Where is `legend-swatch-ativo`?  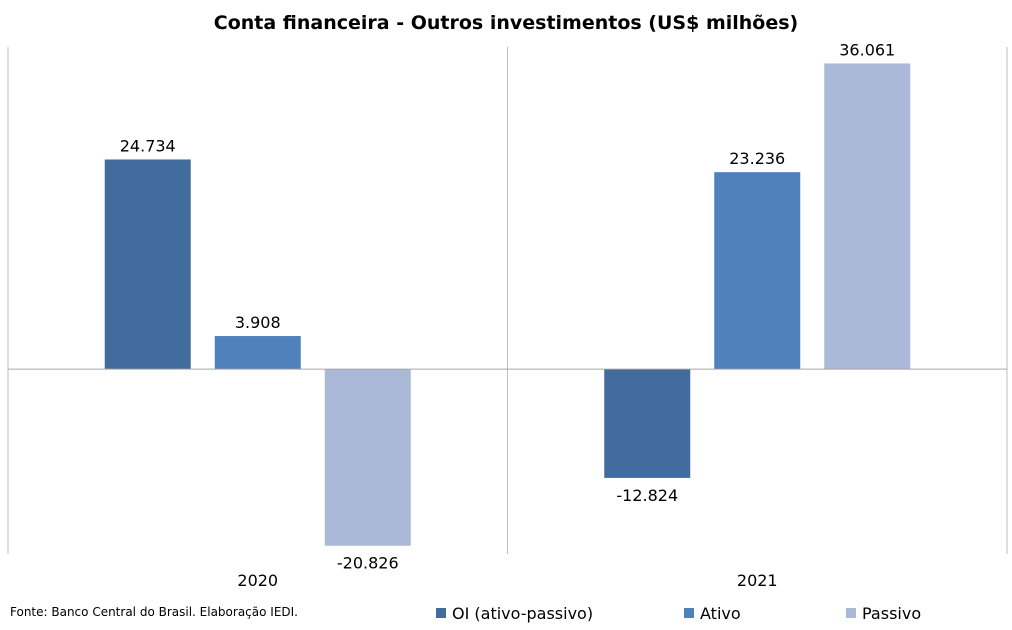 legend-swatch-ativo is located at coordinates (689, 613).